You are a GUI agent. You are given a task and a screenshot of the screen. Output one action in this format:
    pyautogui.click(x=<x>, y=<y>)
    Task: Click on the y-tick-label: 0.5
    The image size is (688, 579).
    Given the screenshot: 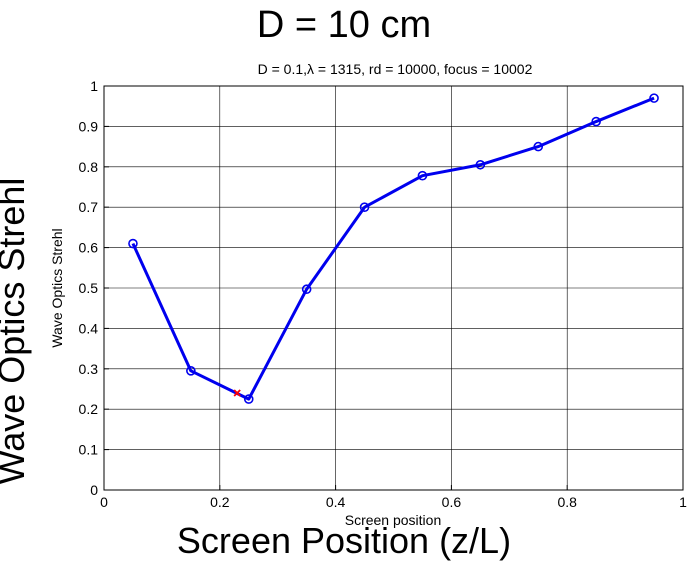 What is the action you would take?
    pyautogui.click(x=89, y=288)
    